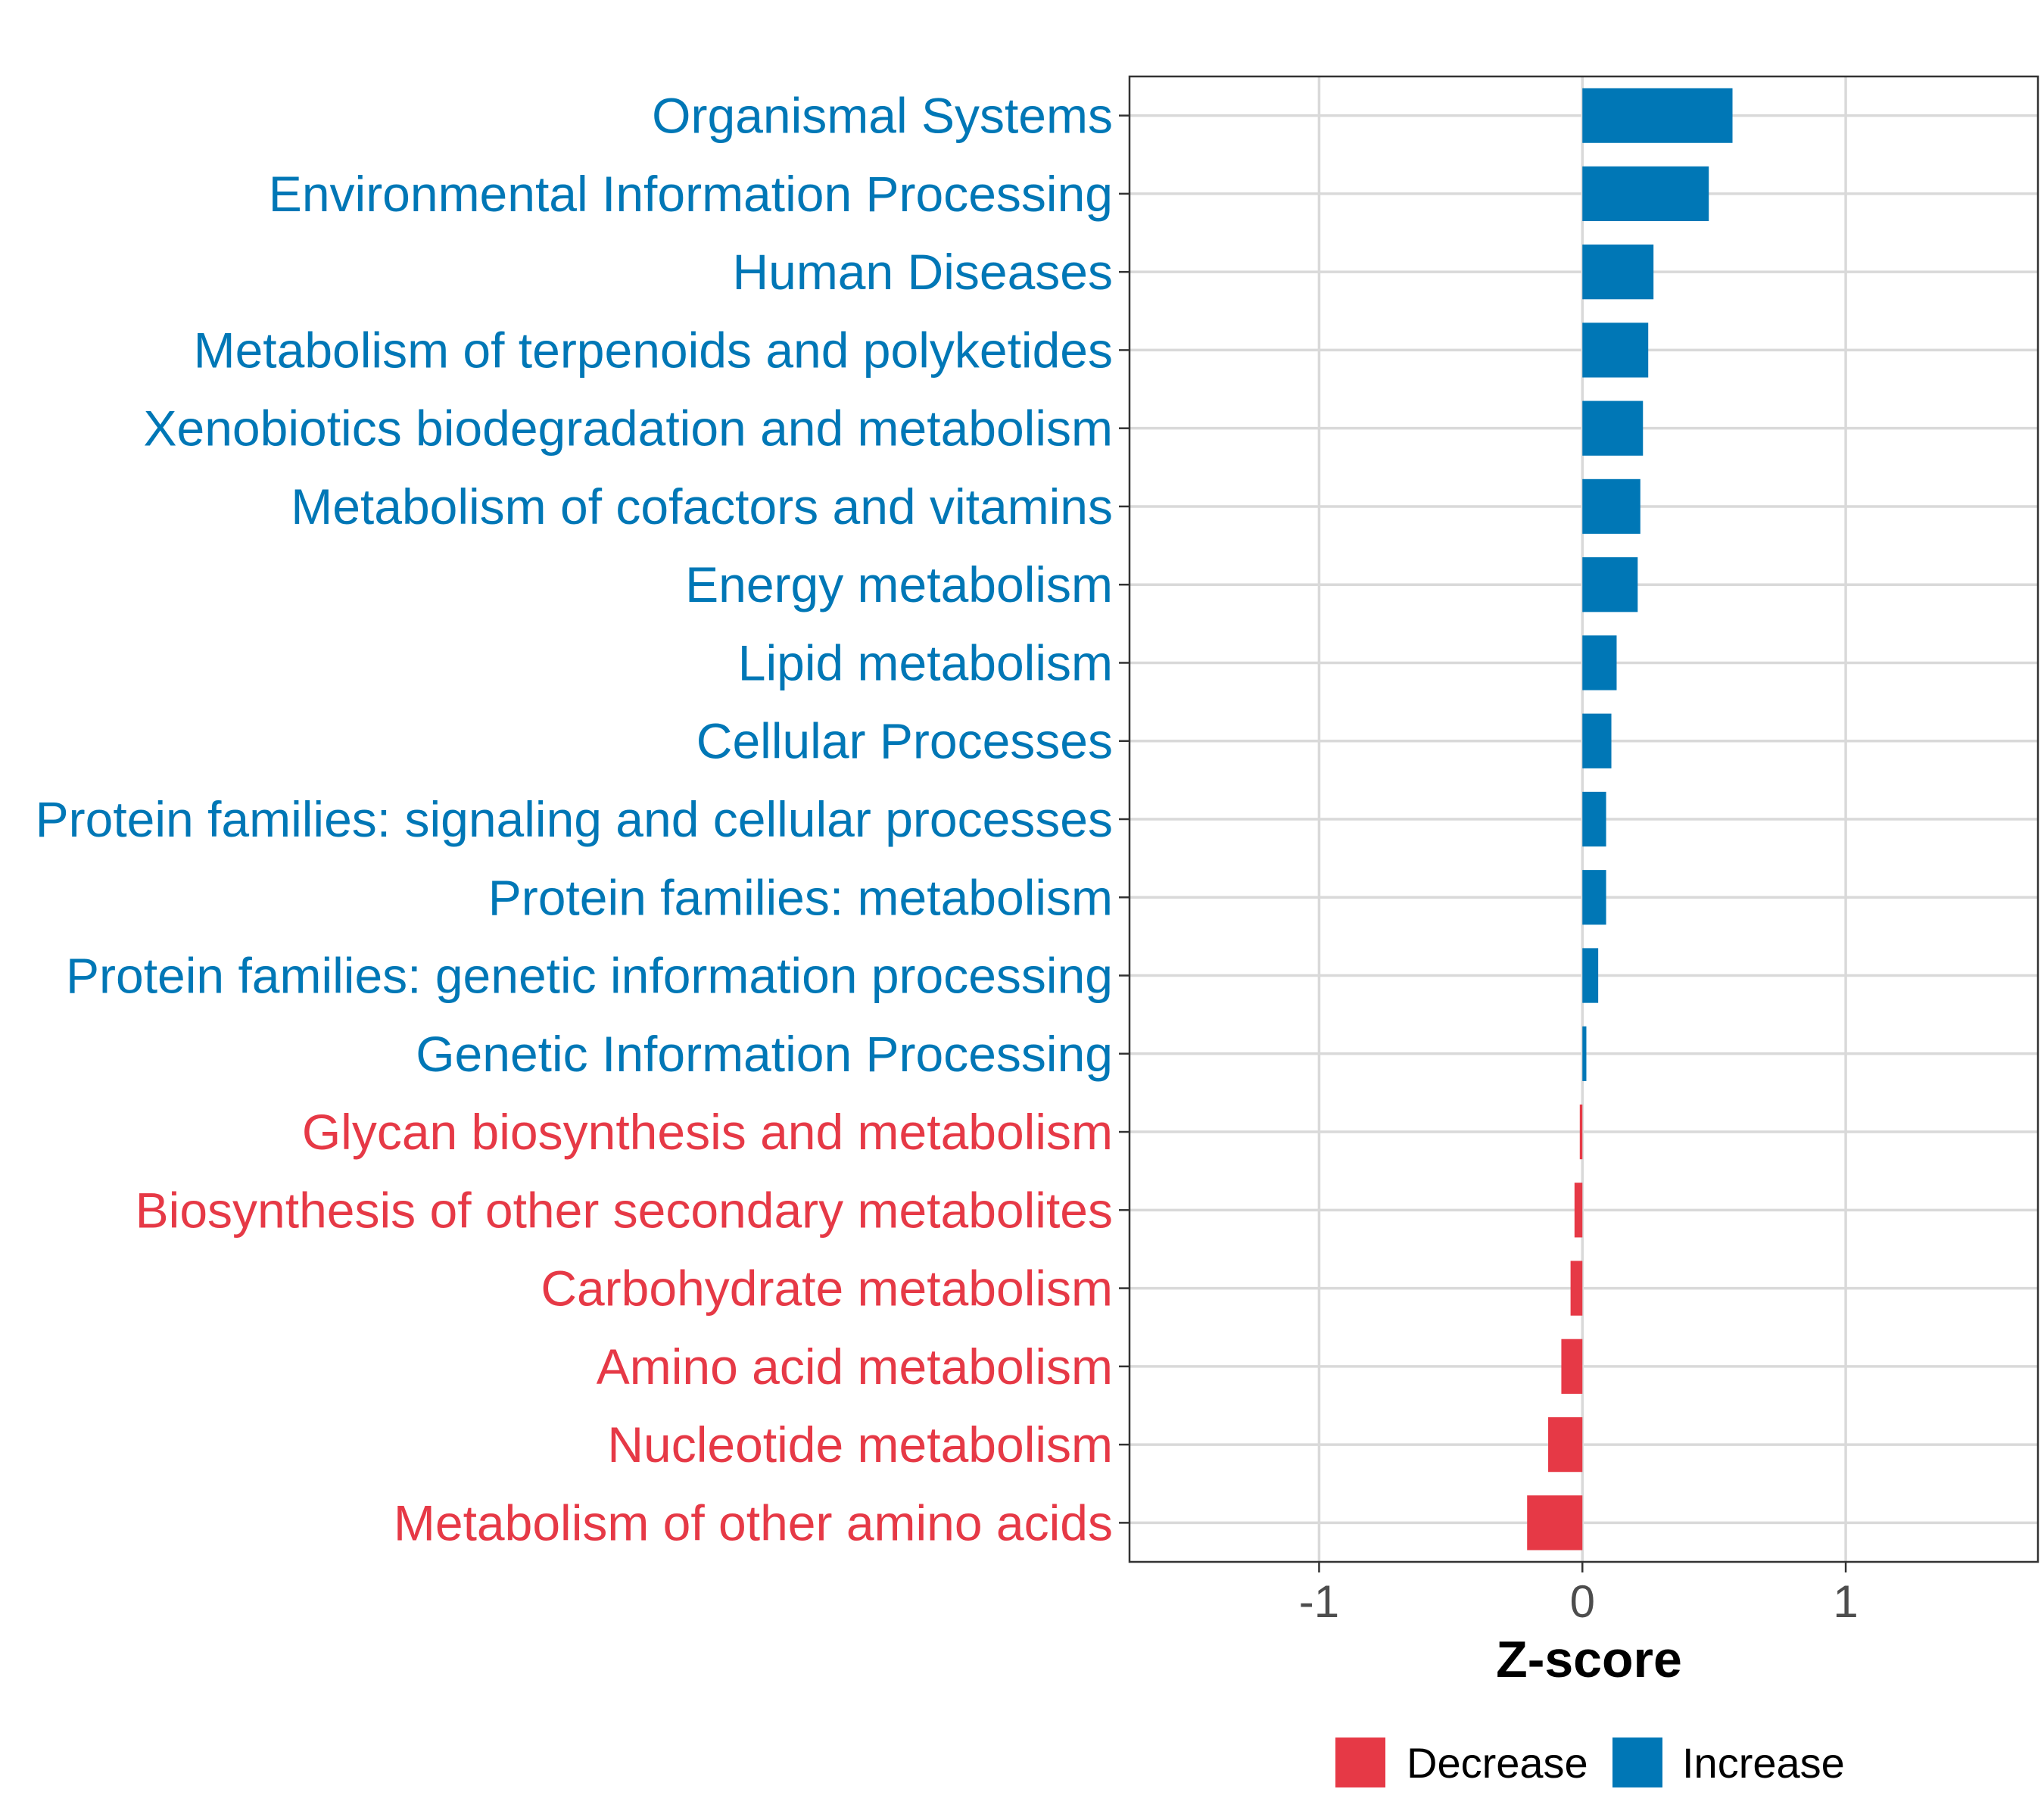 The width and height of the screenshot is (2044, 1817). Describe the element at coordinates (827, 1289) in the screenshot. I see `category-label: Carbohydrate metabolism` at that location.